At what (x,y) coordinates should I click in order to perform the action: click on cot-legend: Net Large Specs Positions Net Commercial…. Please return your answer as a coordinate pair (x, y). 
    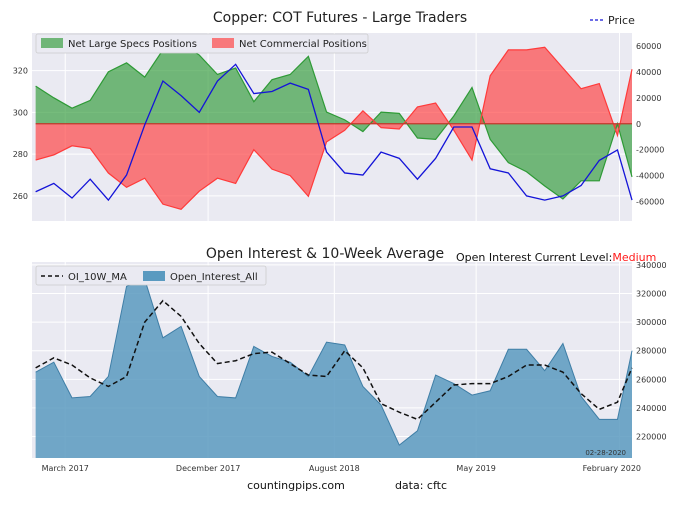
    Looking at the image, I should click on (202, 43).